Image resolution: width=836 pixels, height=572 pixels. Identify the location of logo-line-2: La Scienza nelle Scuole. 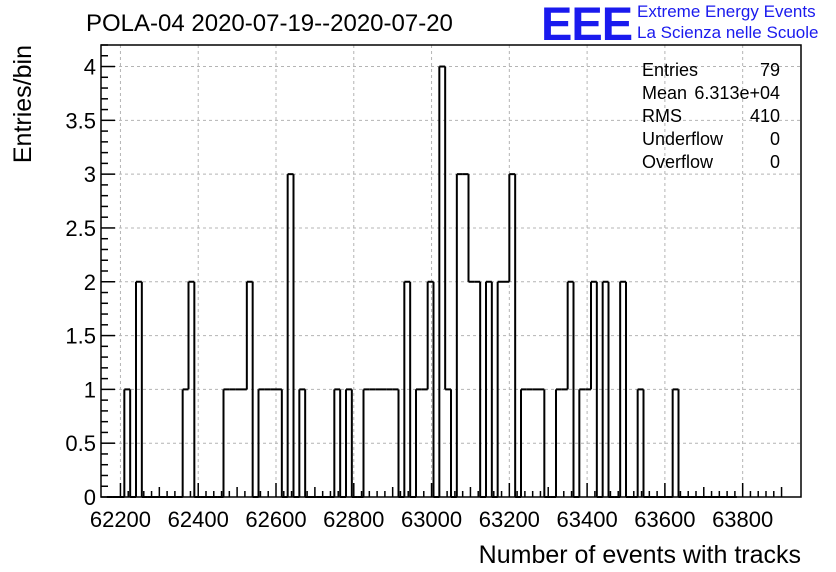
(728, 32).